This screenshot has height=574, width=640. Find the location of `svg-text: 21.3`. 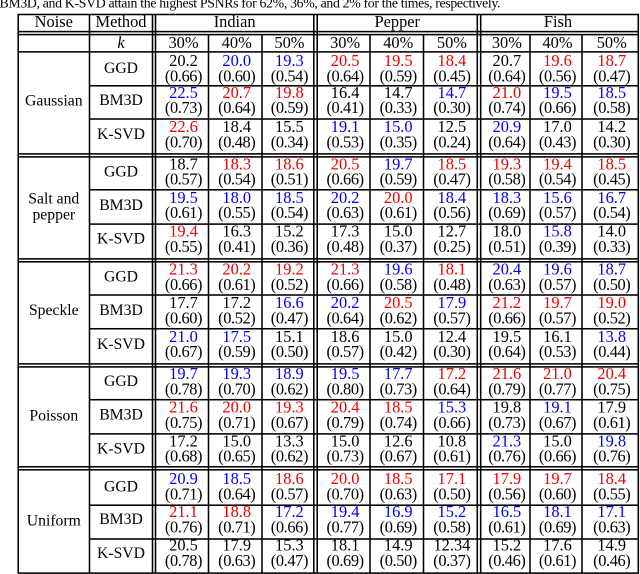

svg-text: 21.3 is located at coordinates (507, 440).